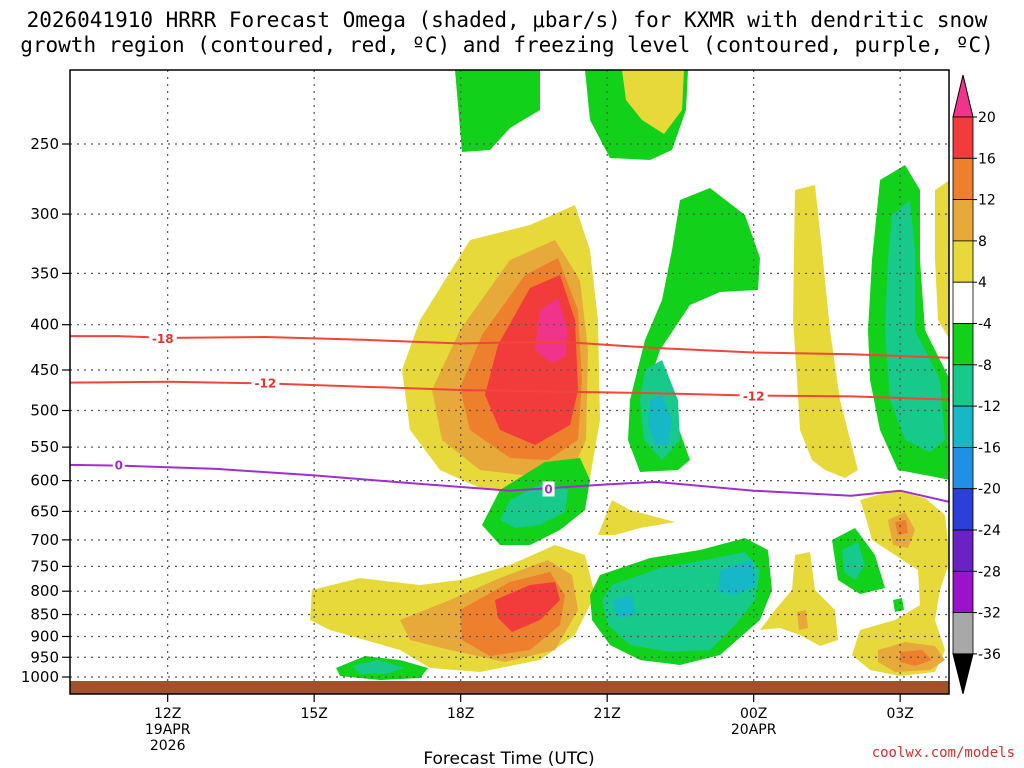  I want to click on y-tick-label: 600, so click(44, 481).